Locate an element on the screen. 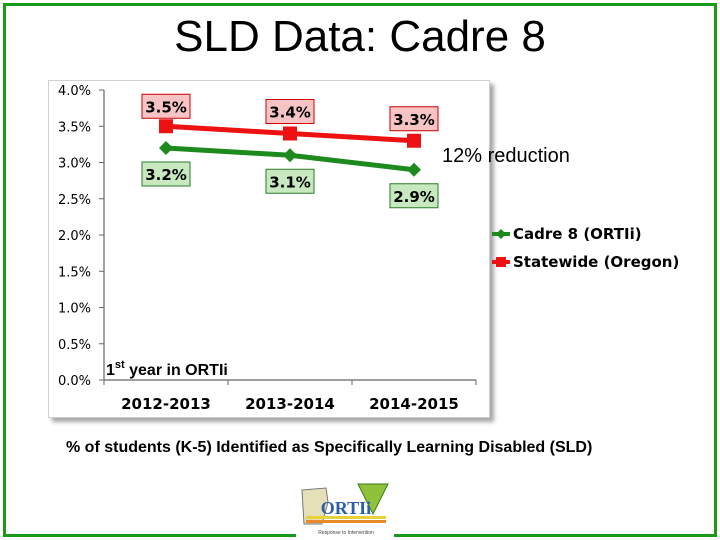 This screenshot has height=540, width=720. data-label-statewide: 3.4% is located at coordinates (290, 113).